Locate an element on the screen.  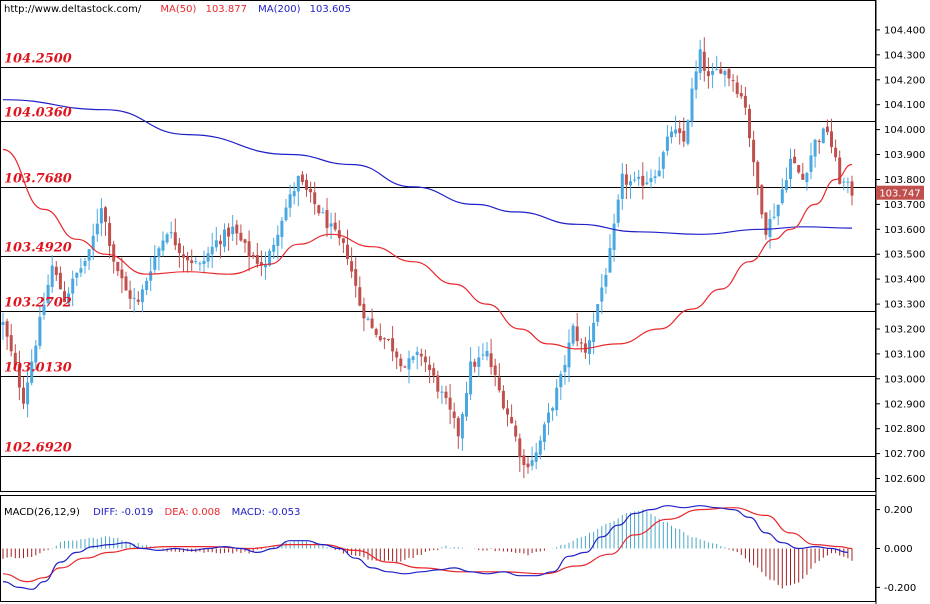
macd-name: MACD(26,12,9) is located at coordinates (42, 512).